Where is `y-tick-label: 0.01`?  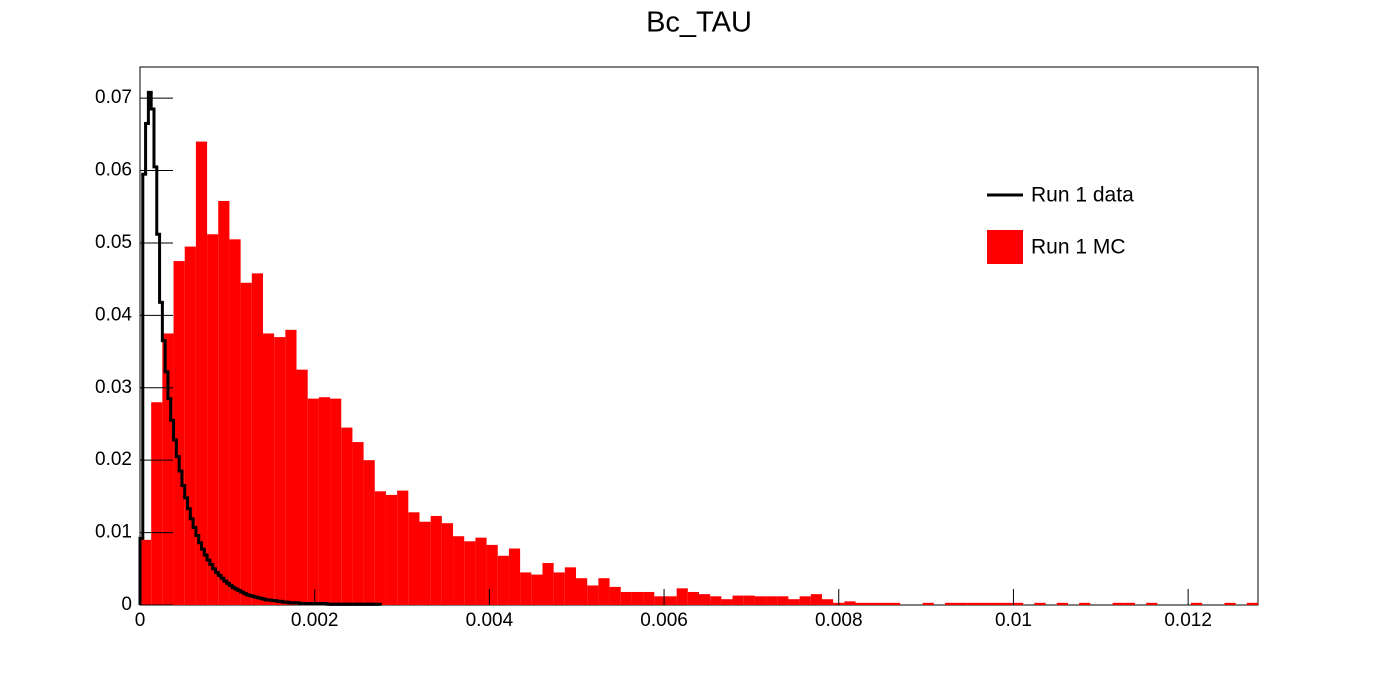 y-tick-label: 0.01 is located at coordinates (113, 532).